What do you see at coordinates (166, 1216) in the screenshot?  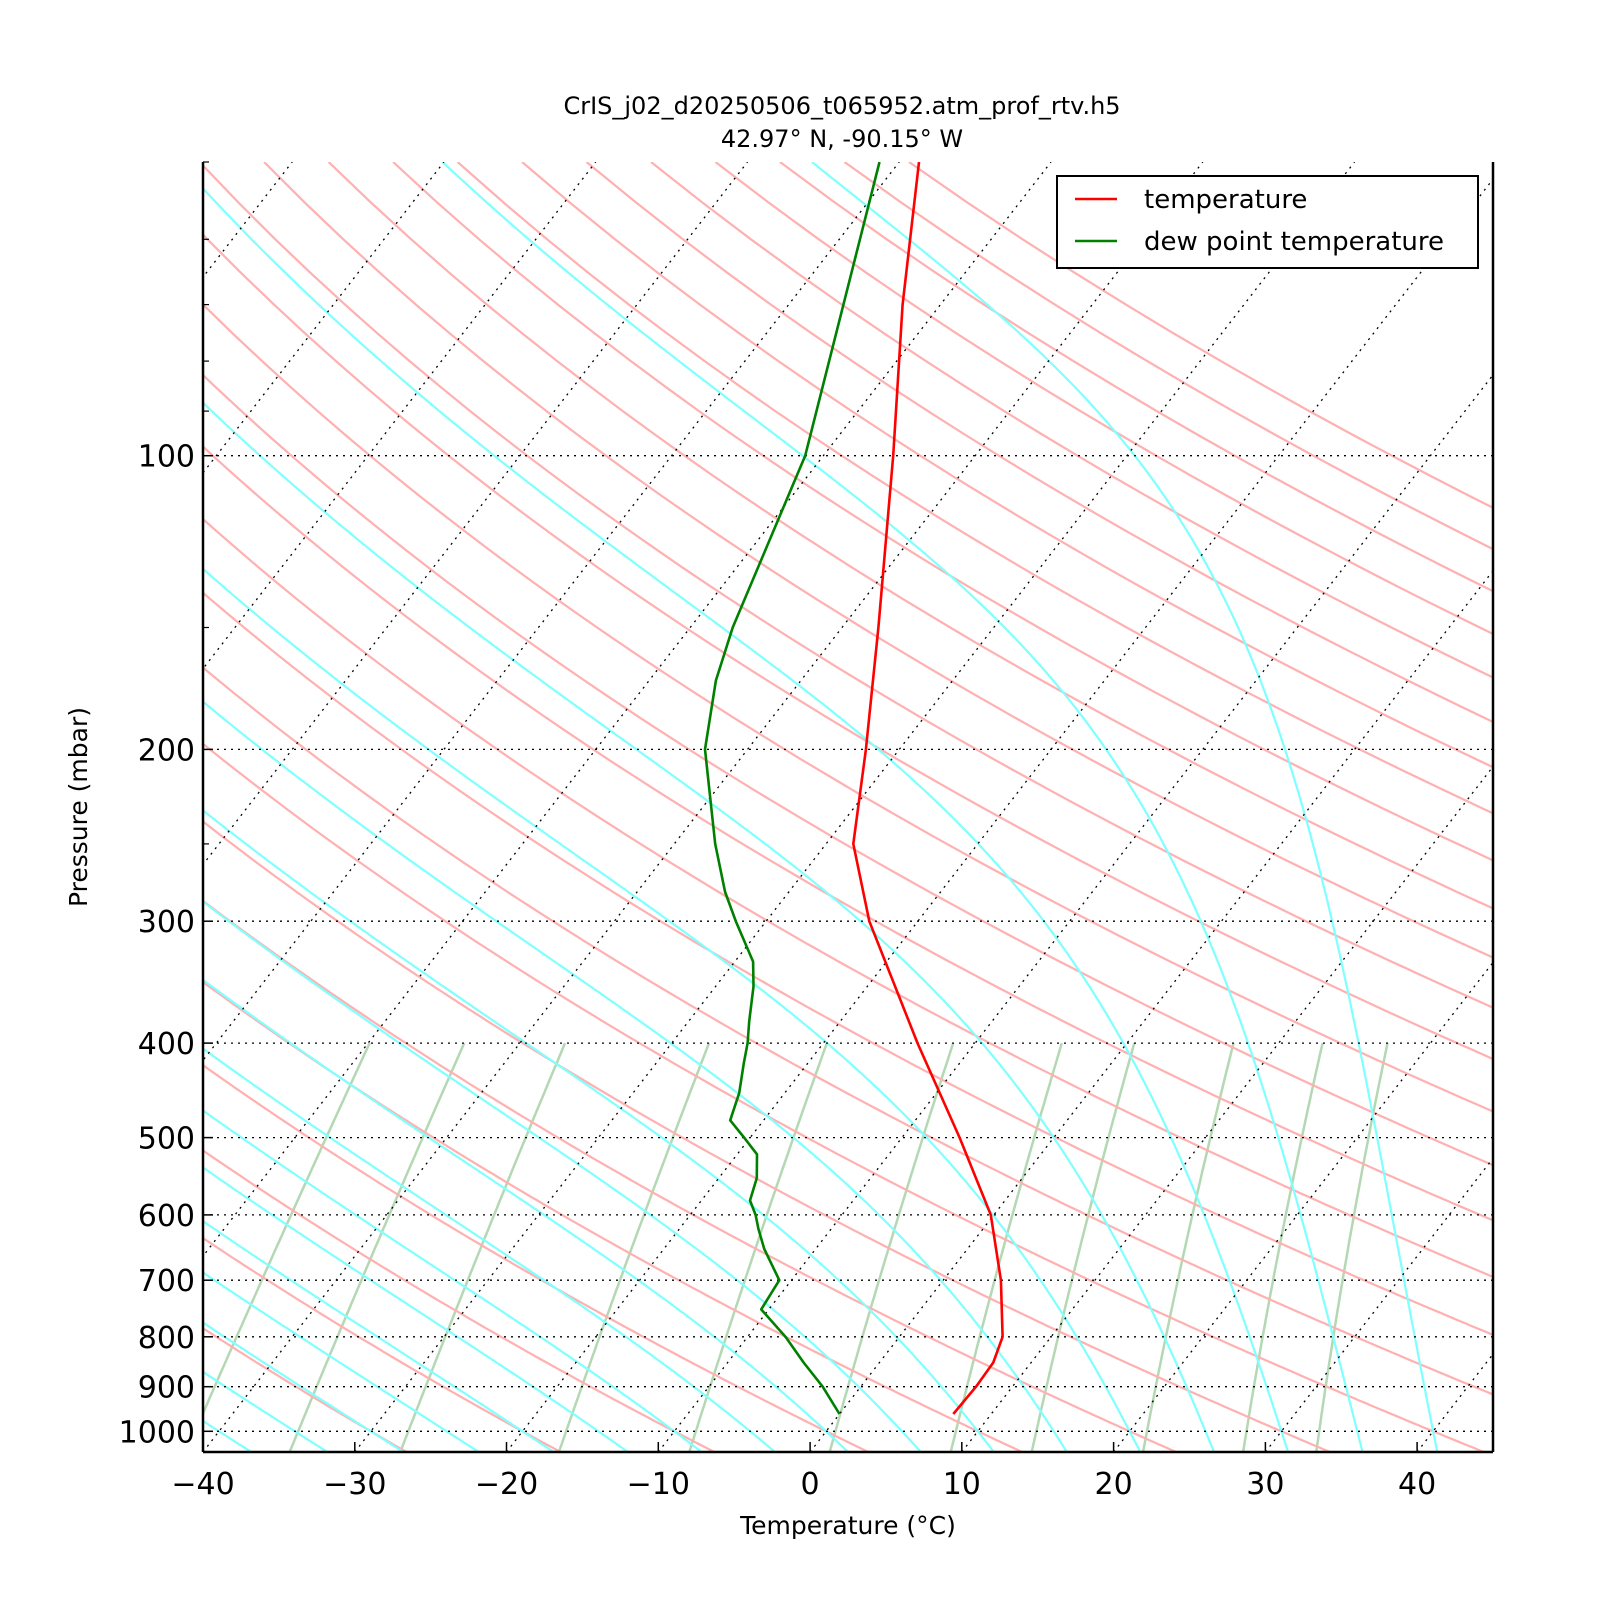 I see `y-tick-label: 600` at bounding box center [166, 1216].